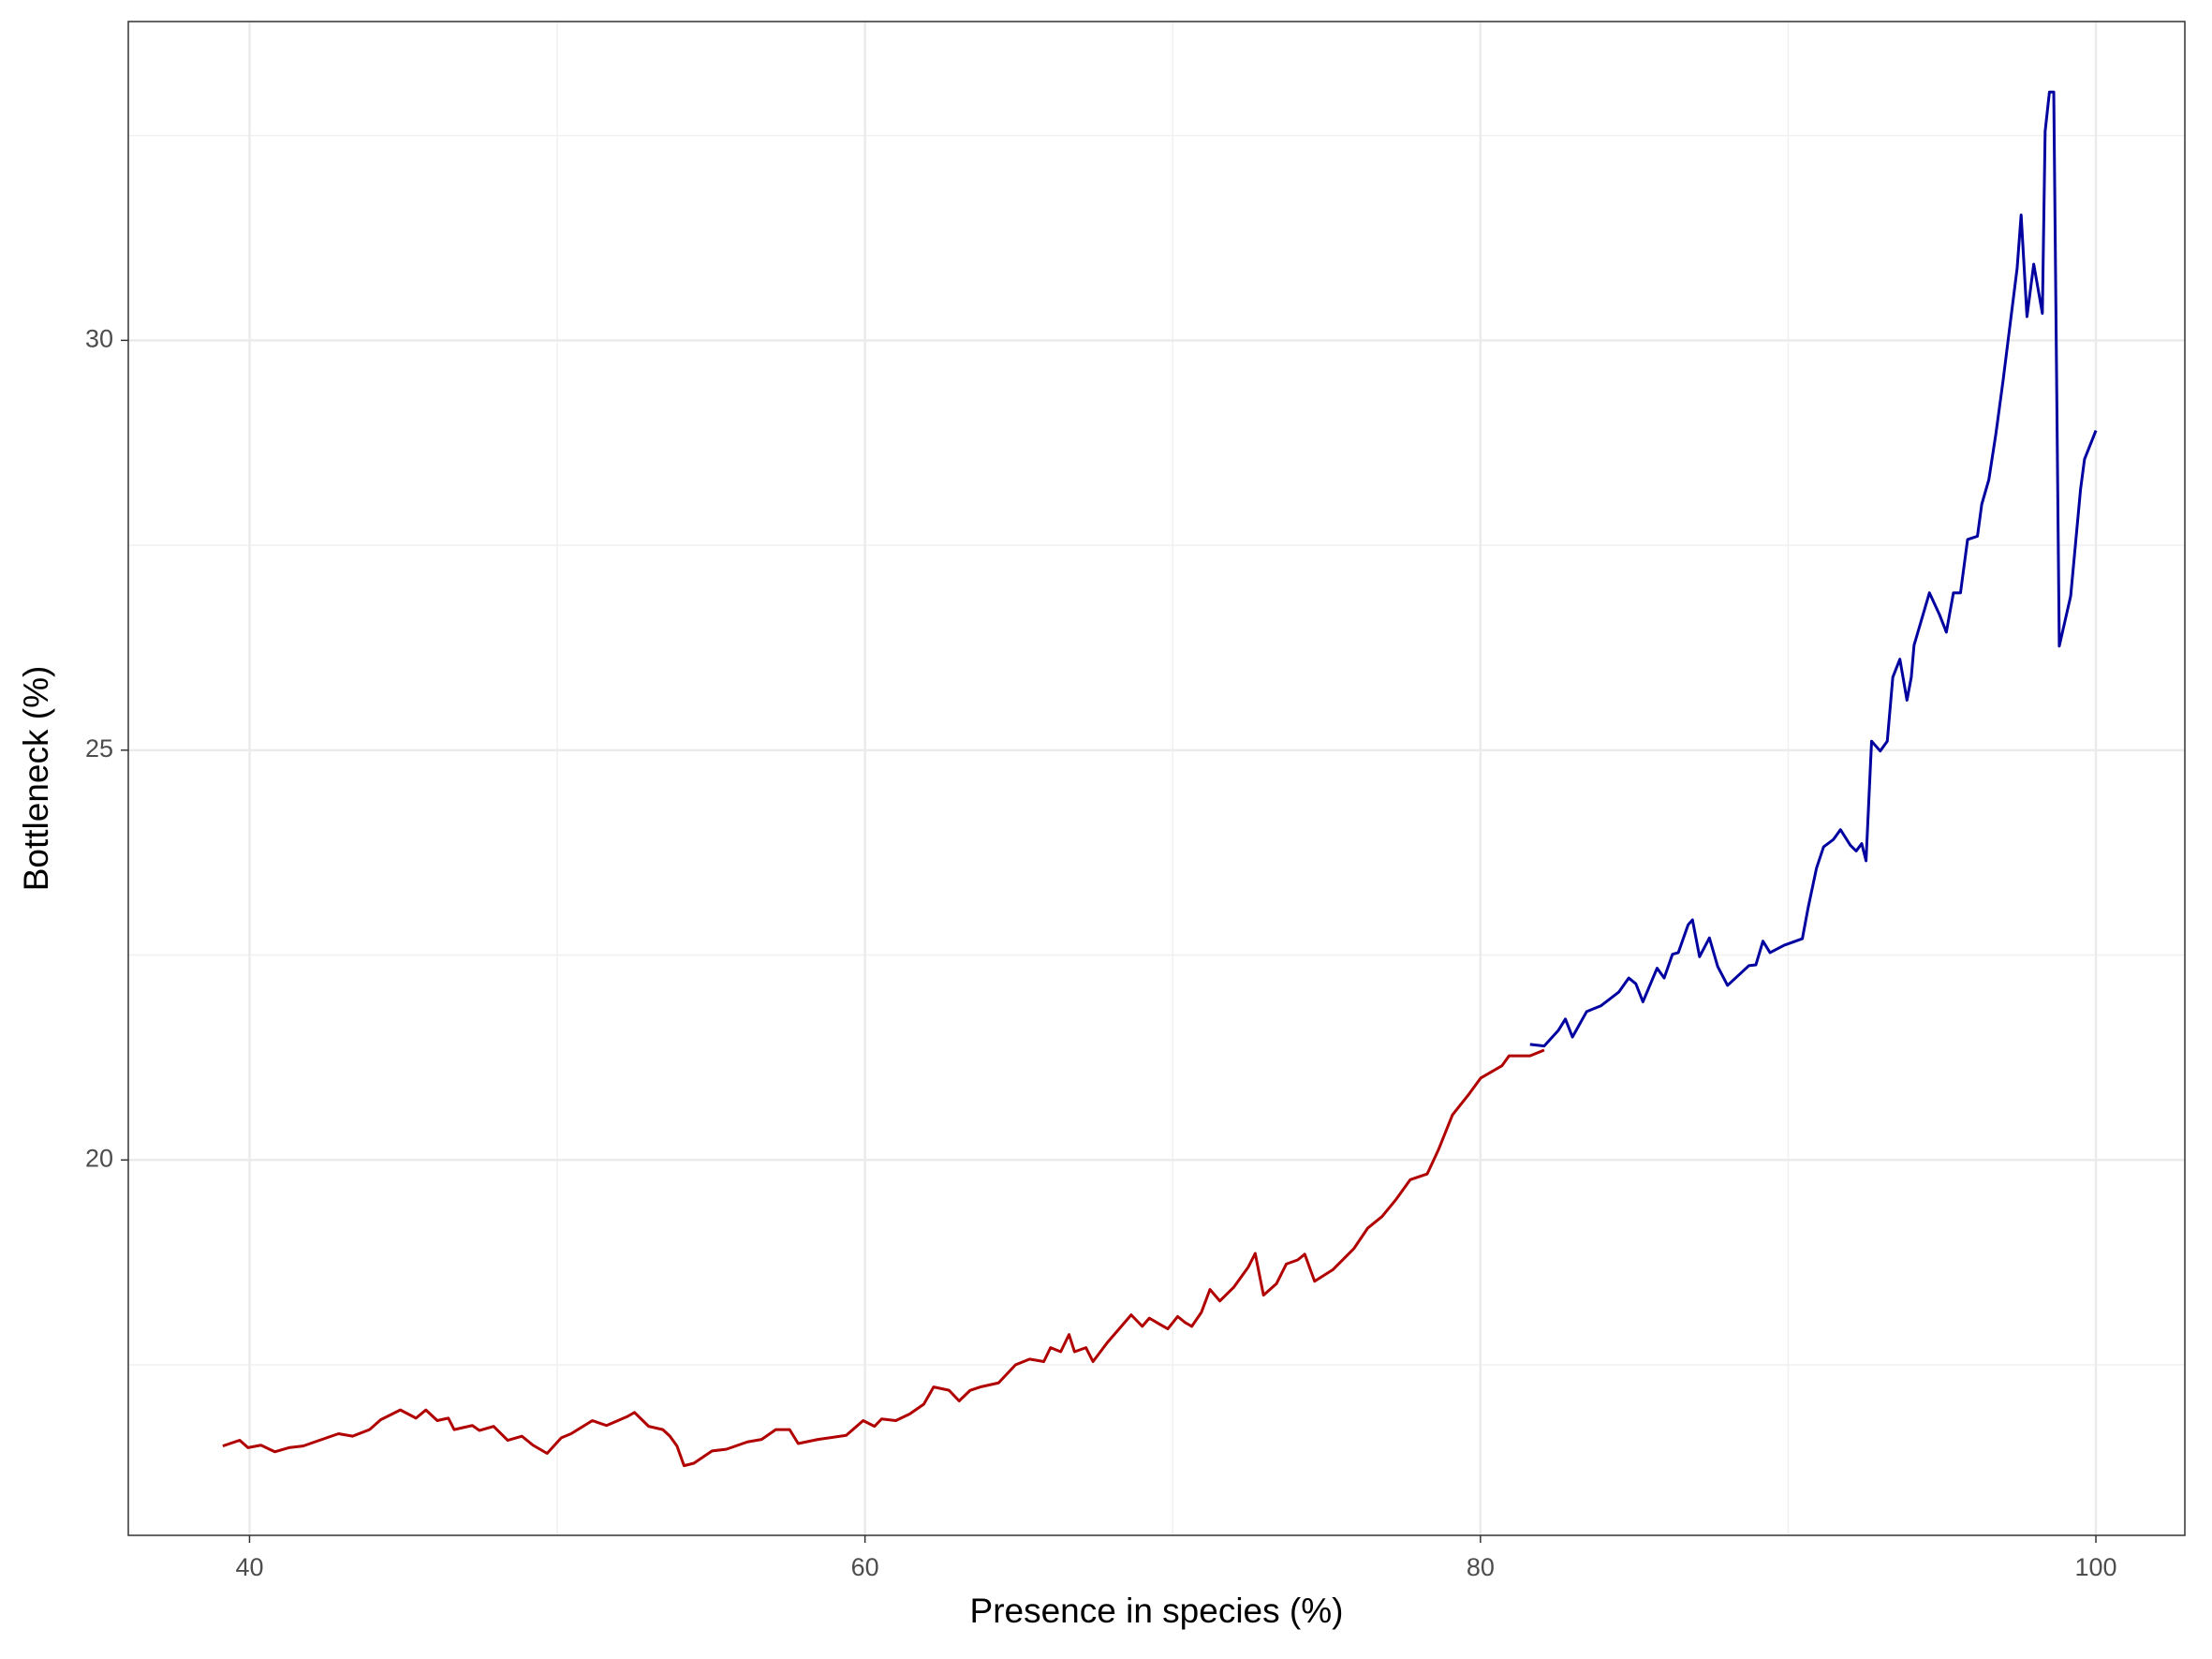  What do you see at coordinates (1814, 569) in the screenshot?
I see `line-series` at bounding box center [1814, 569].